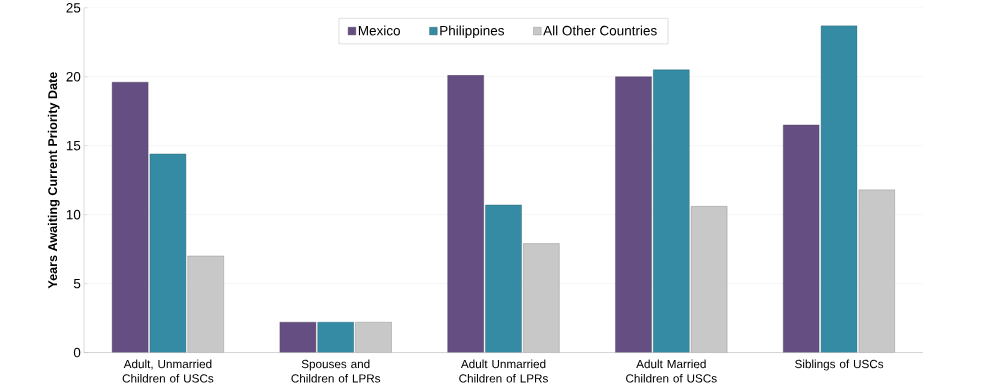 This screenshot has height=386, width=1007. Describe the element at coordinates (77, 284) in the screenshot. I see `y-tick-label: 5` at that location.